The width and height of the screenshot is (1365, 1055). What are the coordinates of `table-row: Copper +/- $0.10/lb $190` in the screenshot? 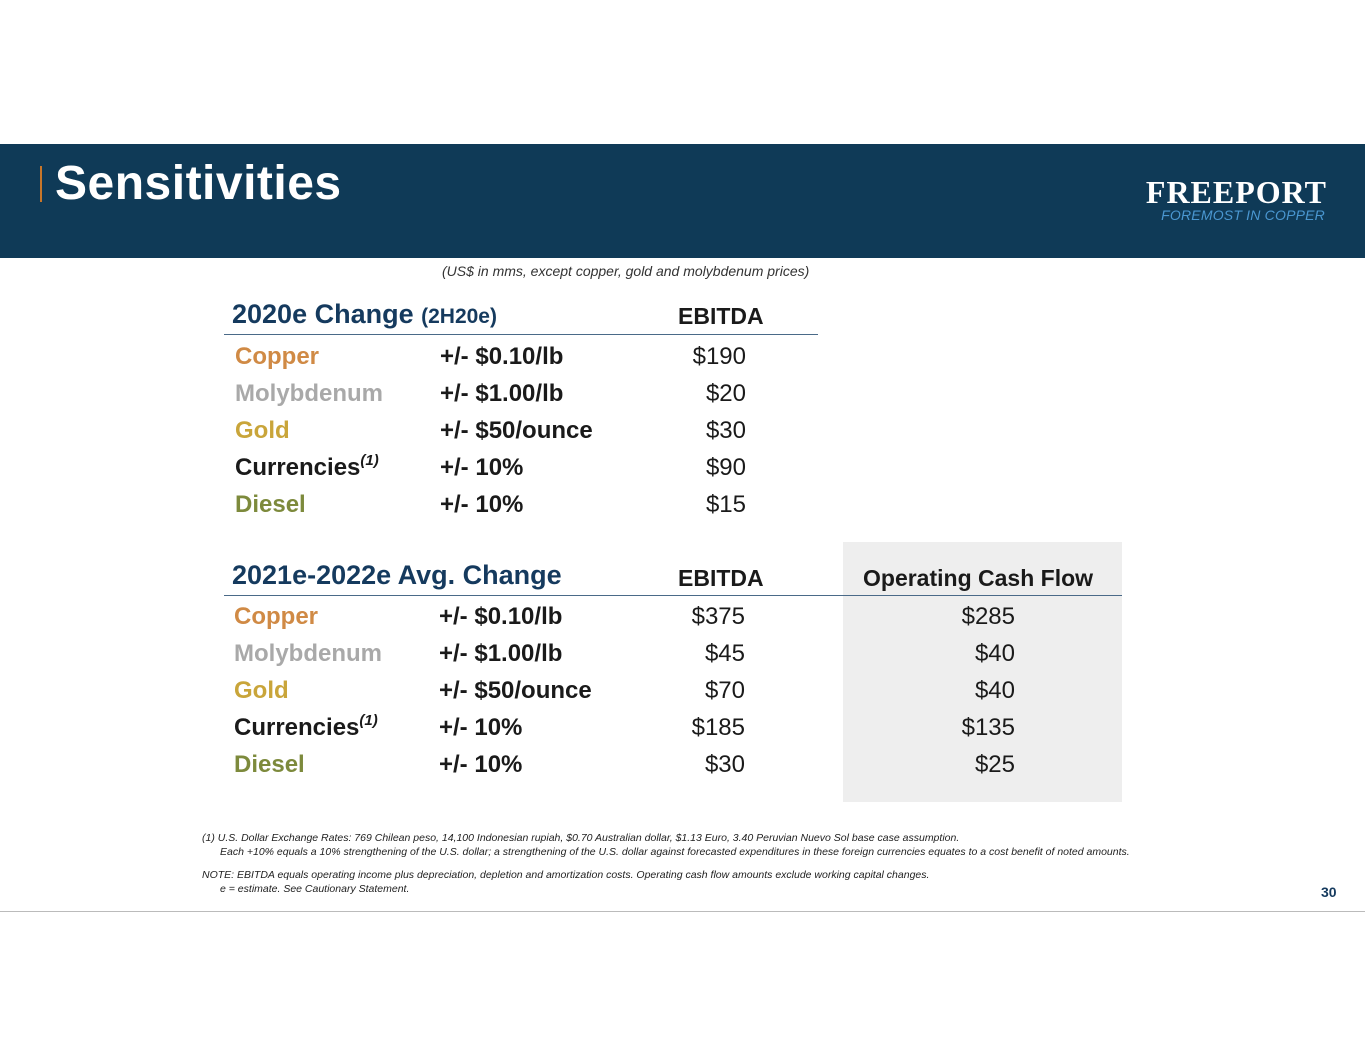 It's located at (682, 361).